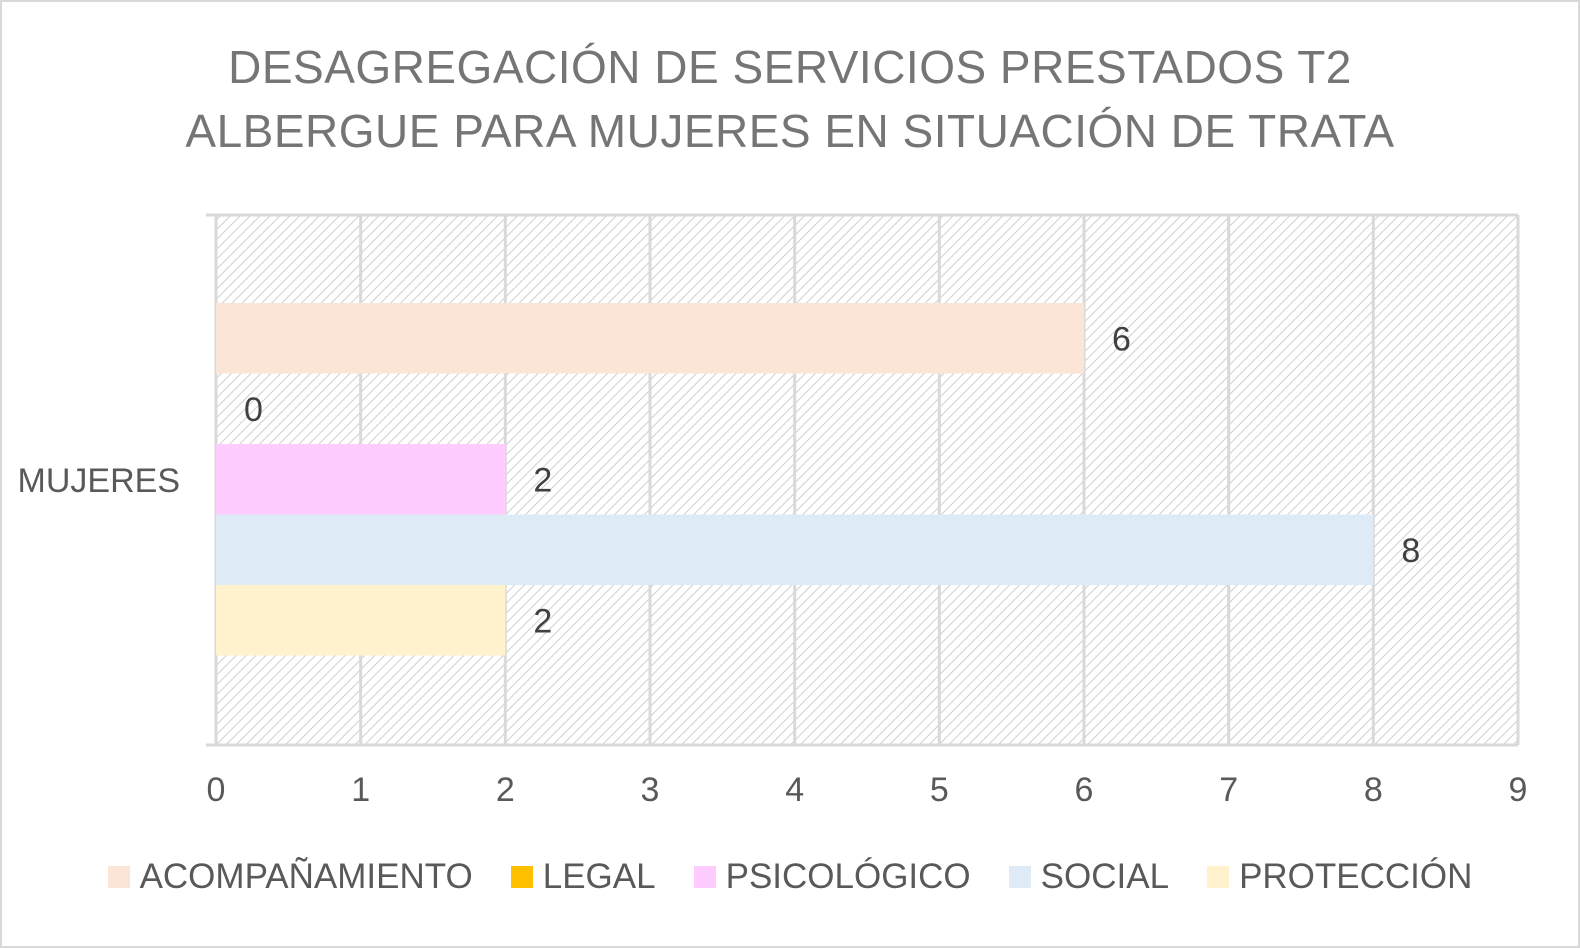  What do you see at coordinates (1356, 876) in the screenshot?
I see `legend-label: PROTECCIÓN` at bounding box center [1356, 876].